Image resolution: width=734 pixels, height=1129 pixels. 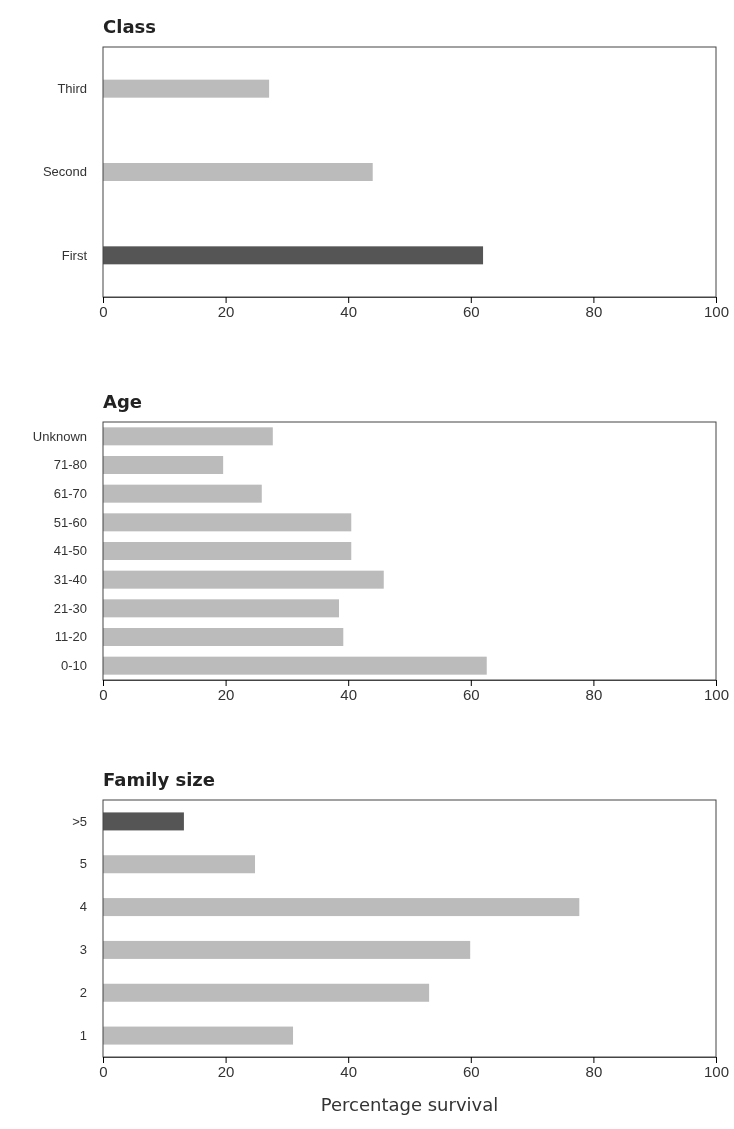 I want to click on y-tick-label: 21-30, so click(x=70, y=608).